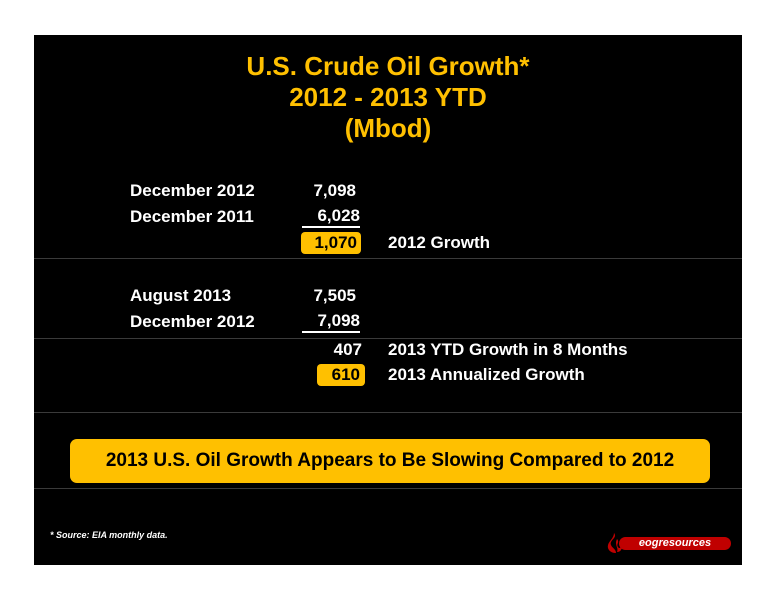 The height and width of the screenshot is (600, 776). Describe the element at coordinates (331, 322) in the screenshot. I see `row-value-dec-2012-b: 7,098` at that location.